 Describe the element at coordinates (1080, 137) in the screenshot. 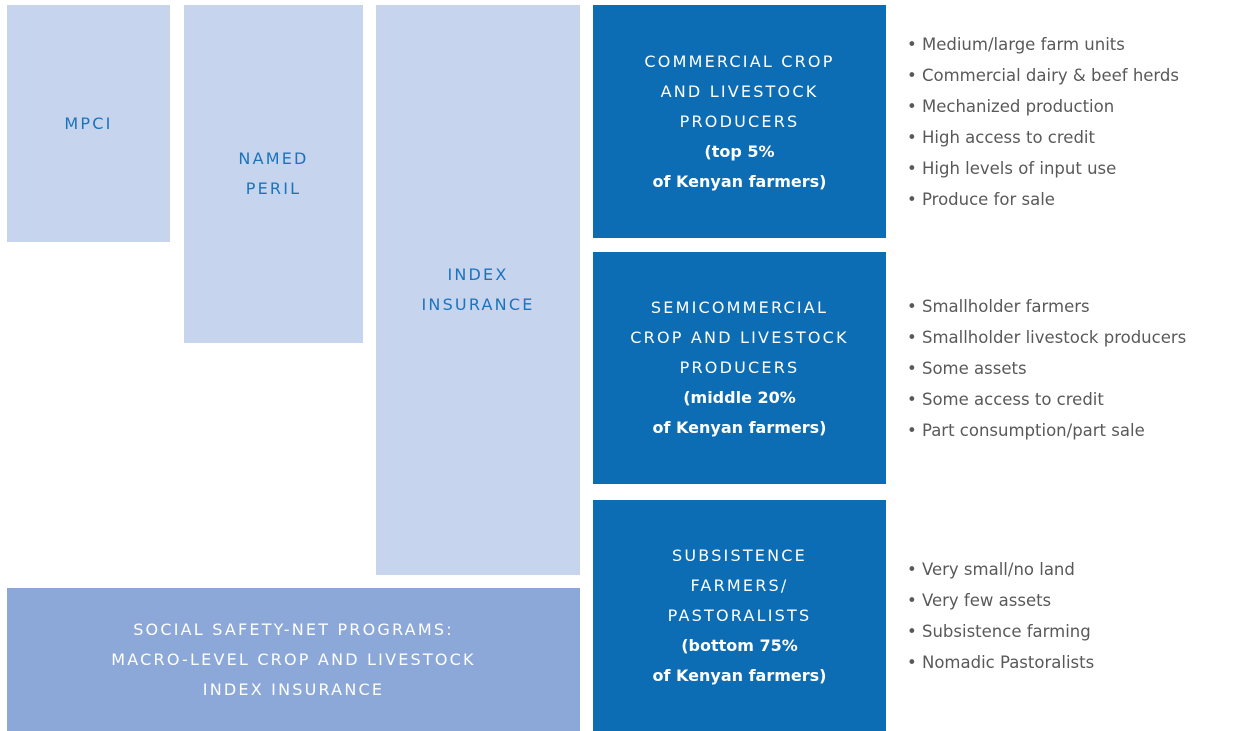

I see `bullet-item: High access to credit` at that location.